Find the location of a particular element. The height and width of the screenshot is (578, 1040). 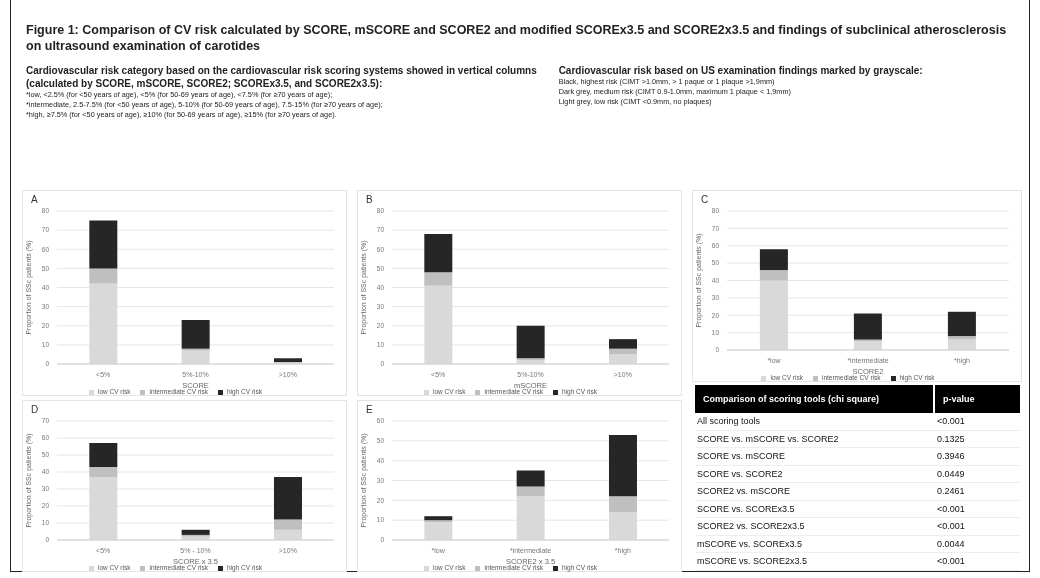

chart-title: B is located at coordinates (369, 199).